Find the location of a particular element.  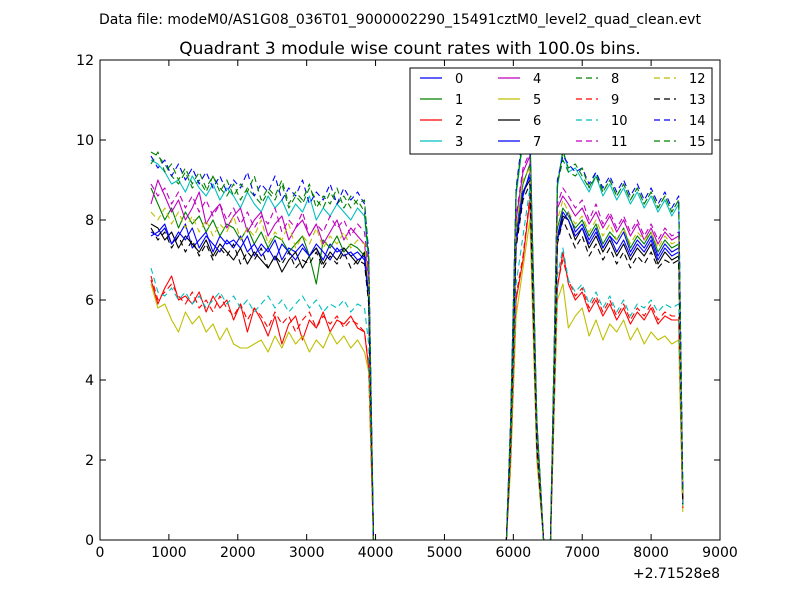

legend-label-10: 10 is located at coordinates (619, 121).